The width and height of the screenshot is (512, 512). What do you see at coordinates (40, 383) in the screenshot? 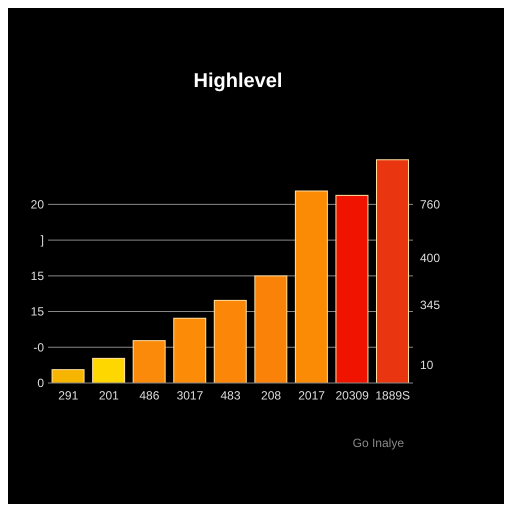
I see `text: 0` at bounding box center [40, 383].